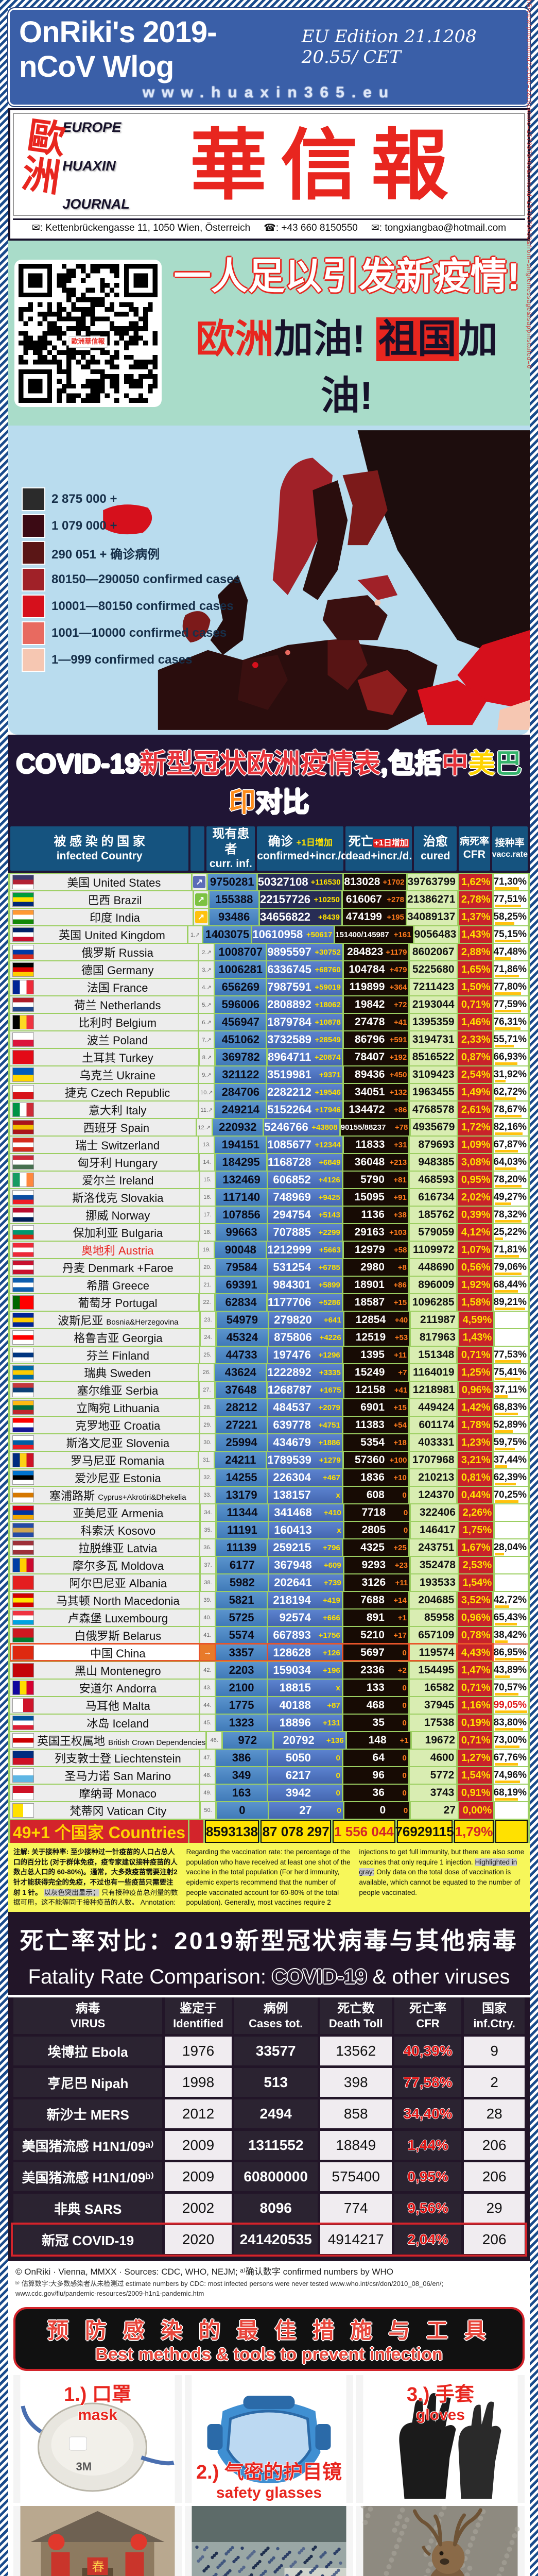 Image resolution: width=538 pixels, height=2576 pixels. What do you see at coordinates (397, 1075) in the screenshot?
I see `dead-increase: +450` at bounding box center [397, 1075].